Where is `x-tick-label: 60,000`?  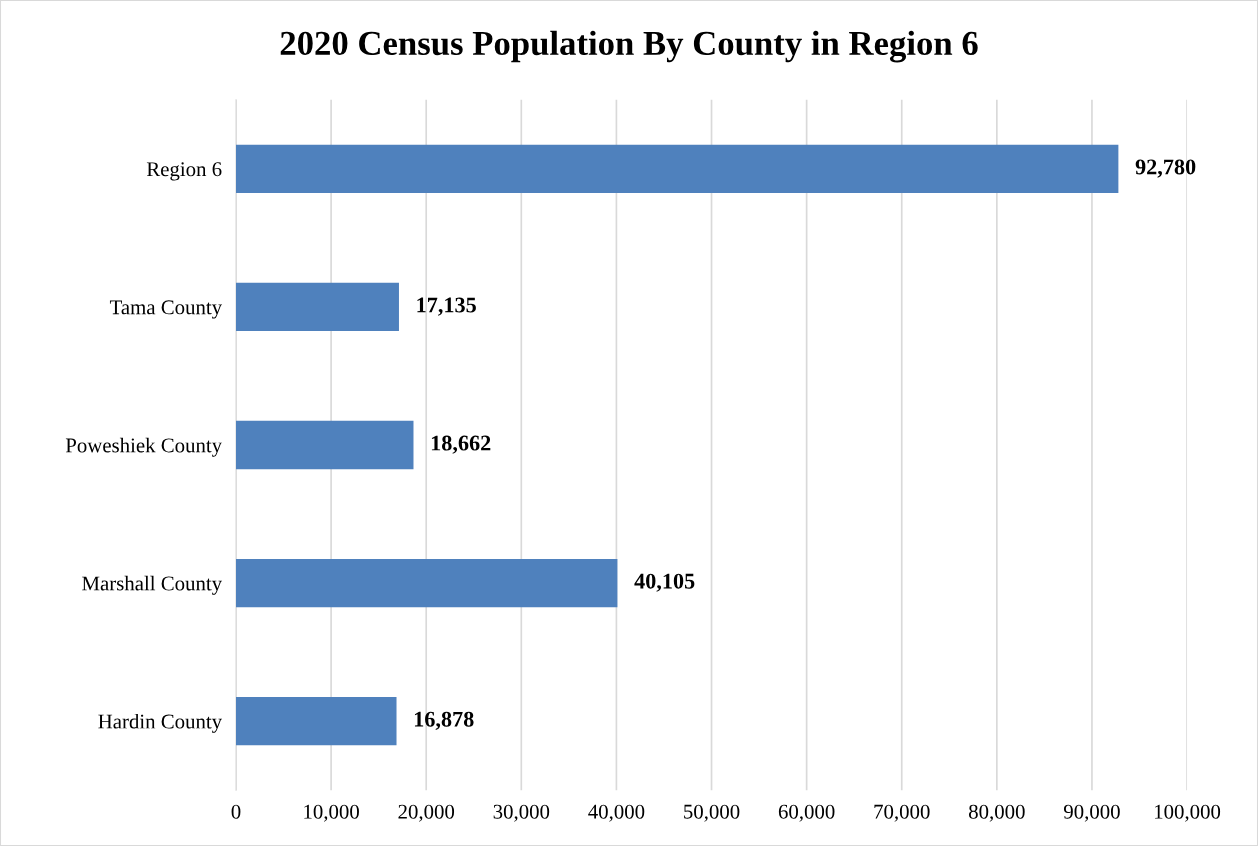
x-tick-label: 60,000 is located at coordinates (806, 813).